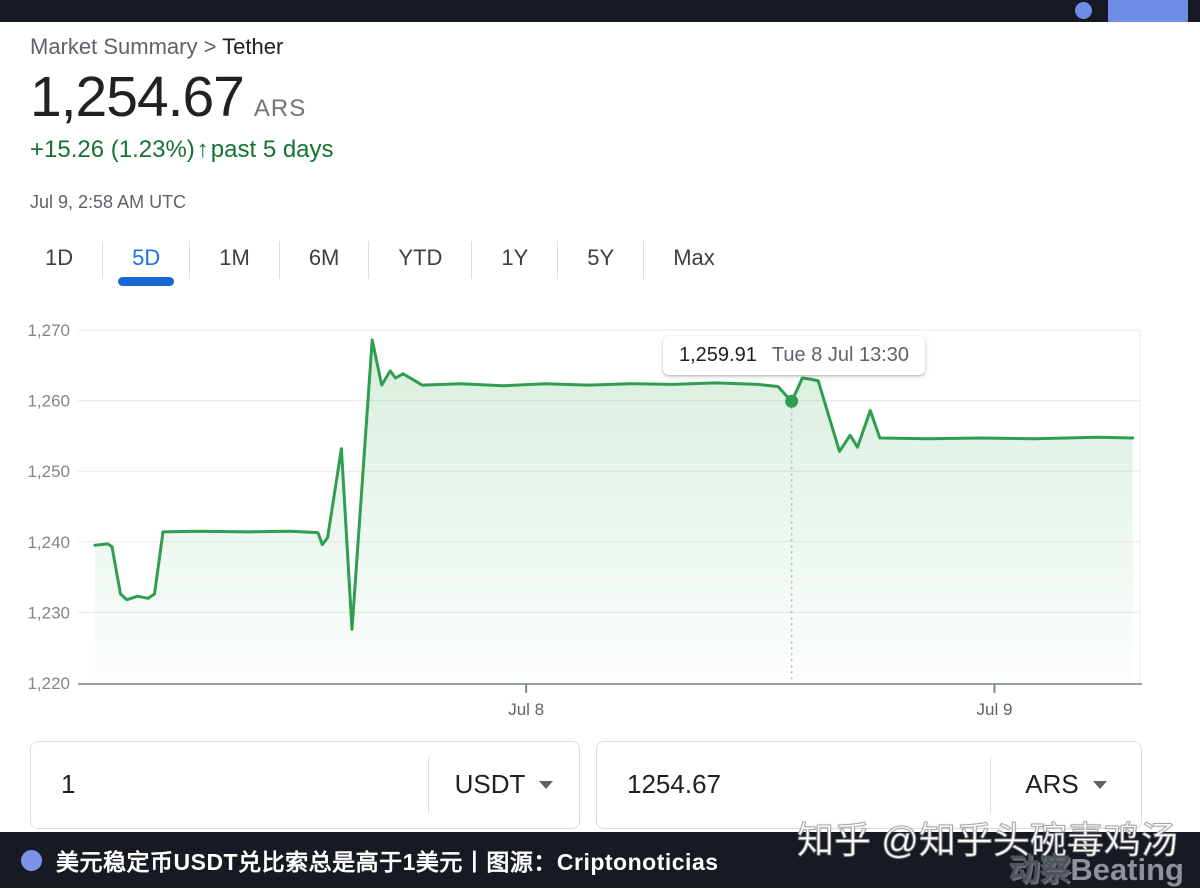  Describe the element at coordinates (490, 784) in the screenshot. I see `from-currency-label: USDT` at that location.